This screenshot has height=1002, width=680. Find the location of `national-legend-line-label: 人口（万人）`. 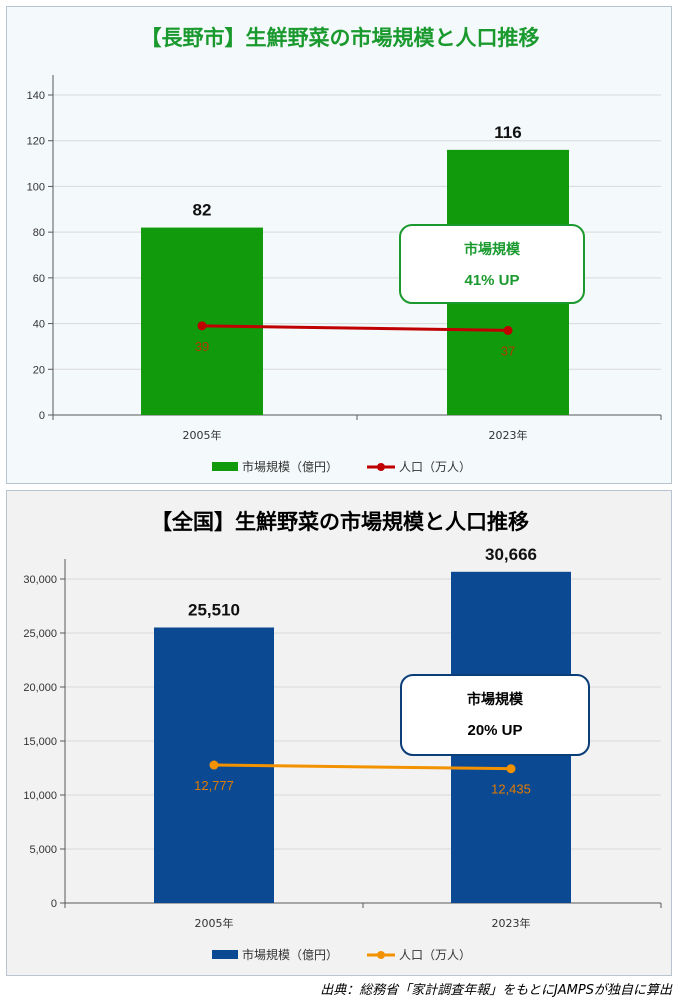

national-legend-line-label: 人口（万人） is located at coordinates (435, 955).